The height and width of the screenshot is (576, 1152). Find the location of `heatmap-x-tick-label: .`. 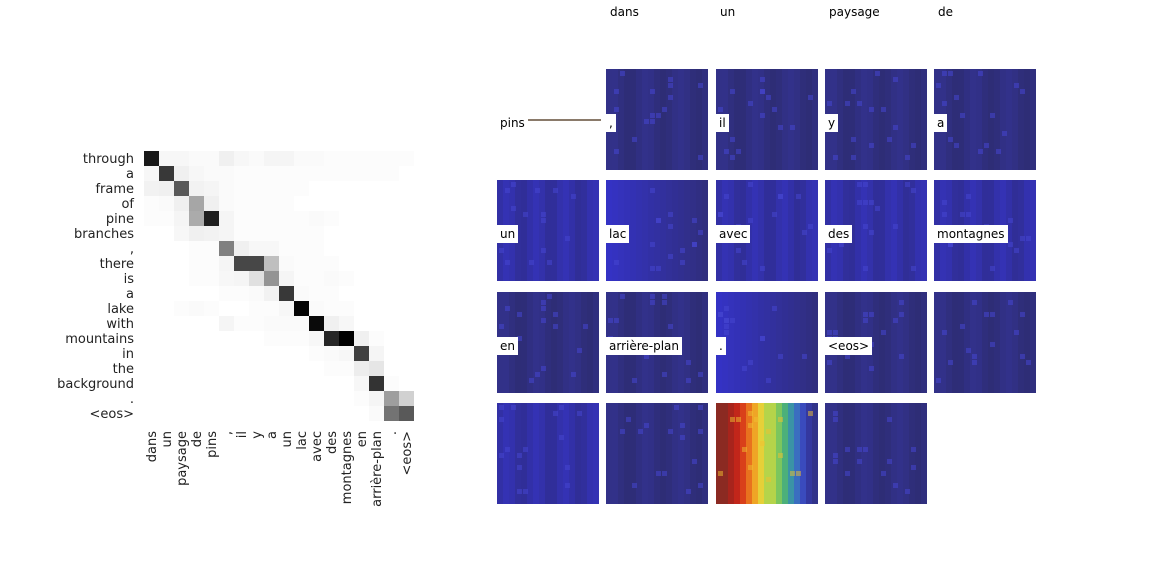

heatmap-x-tick-label: . is located at coordinates (392, 433).